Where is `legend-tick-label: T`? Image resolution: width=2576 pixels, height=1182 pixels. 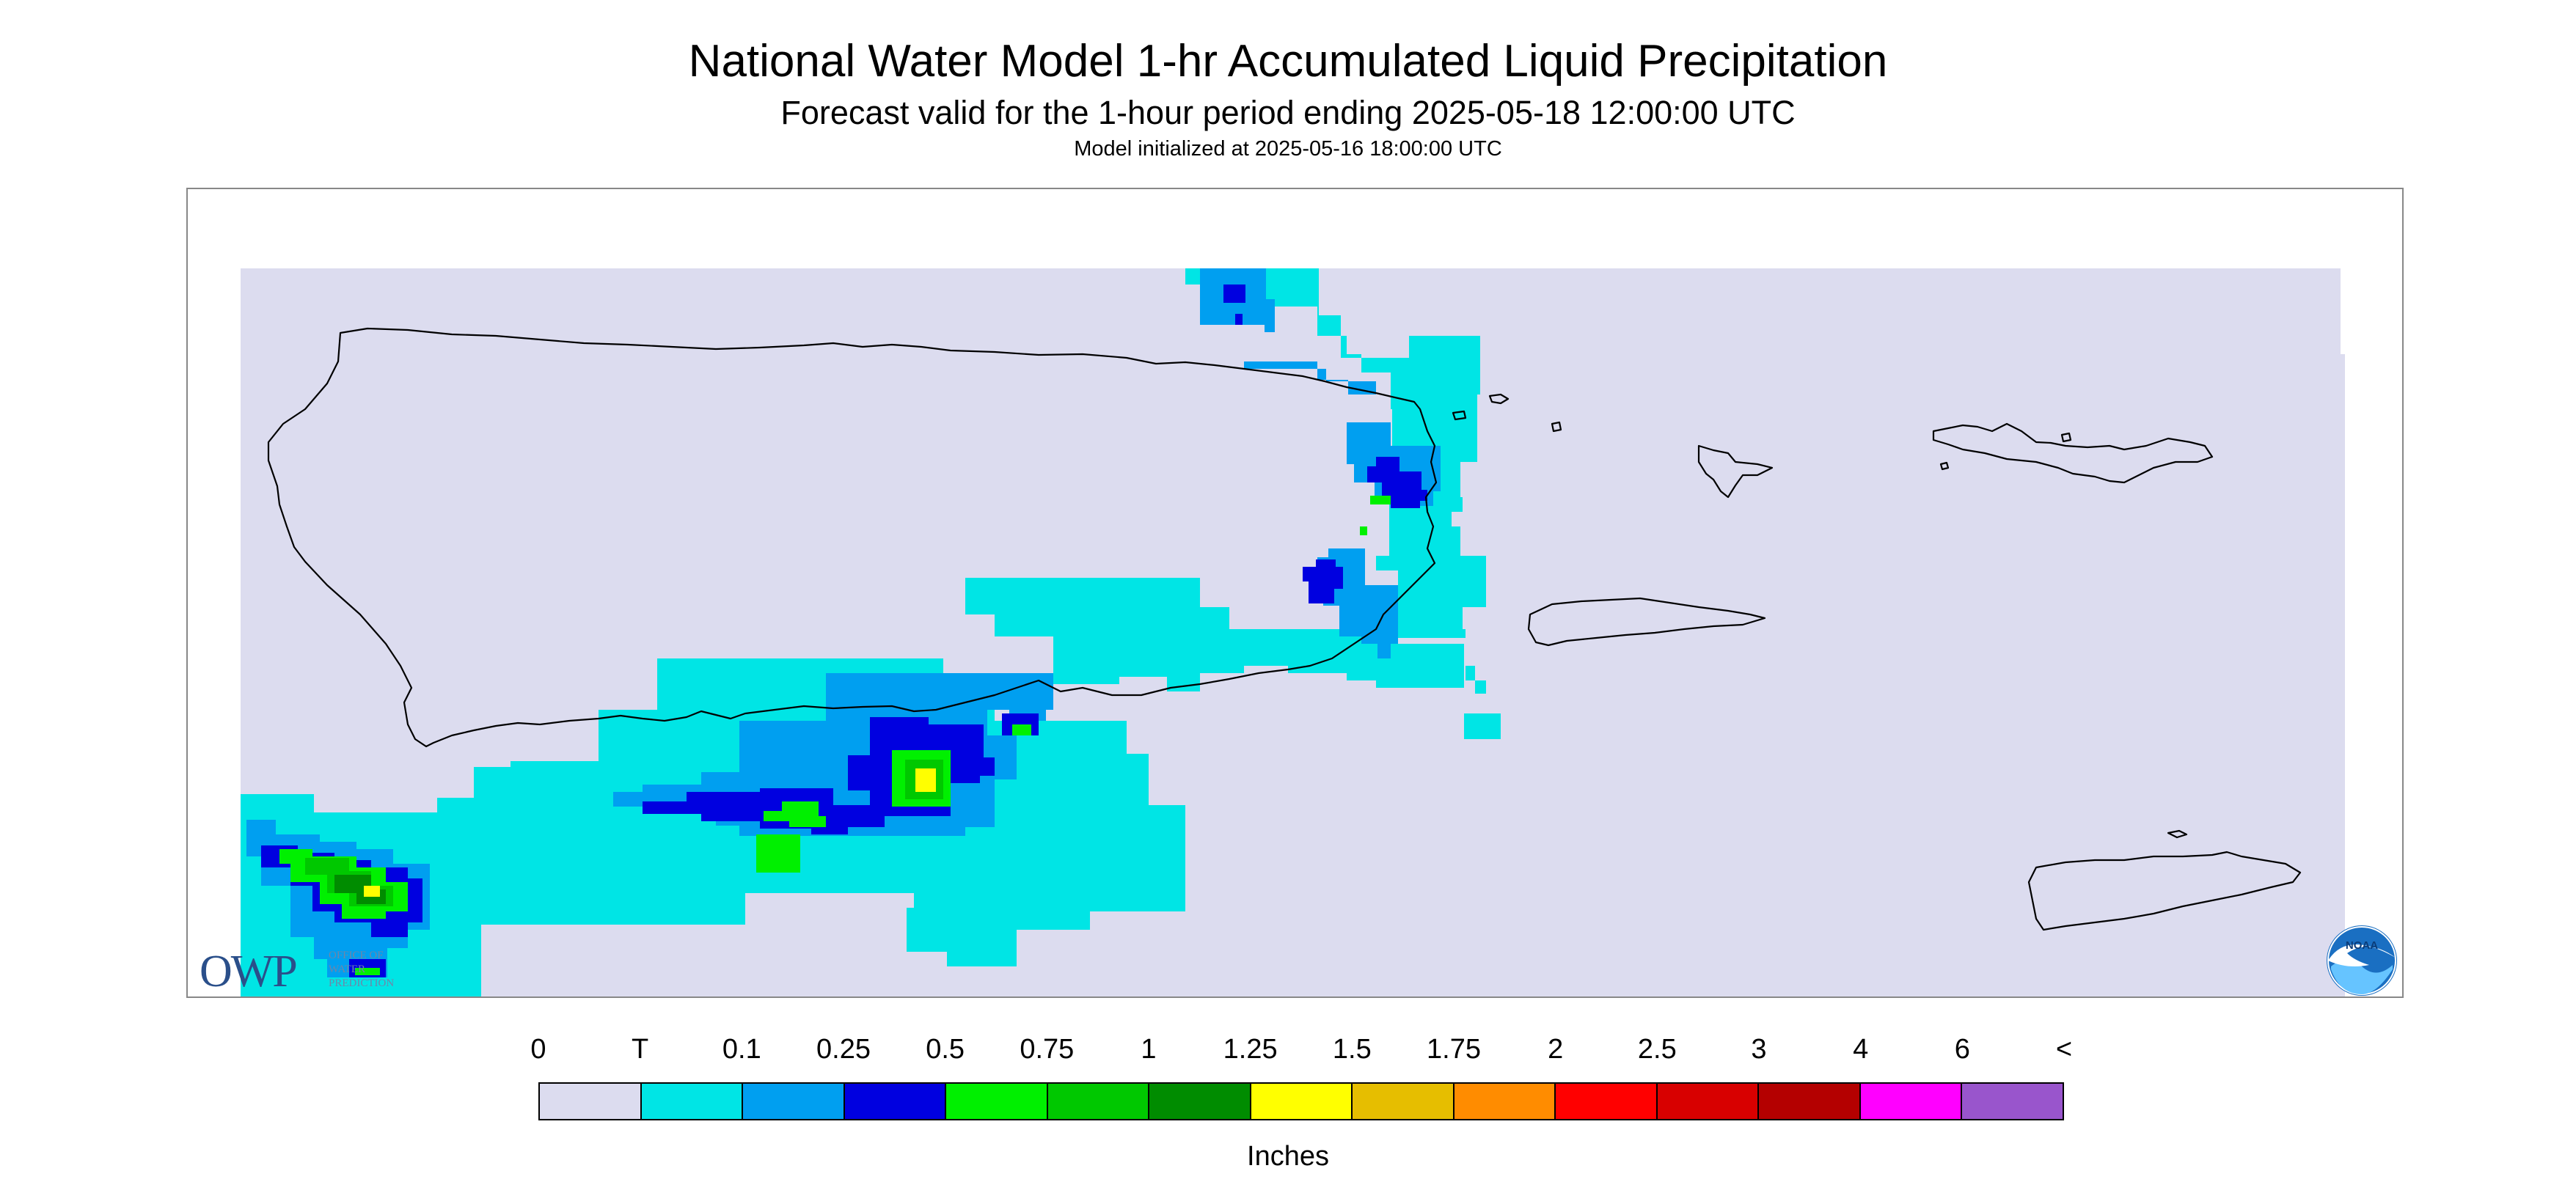
legend-tick-label: T is located at coordinates (641, 1049).